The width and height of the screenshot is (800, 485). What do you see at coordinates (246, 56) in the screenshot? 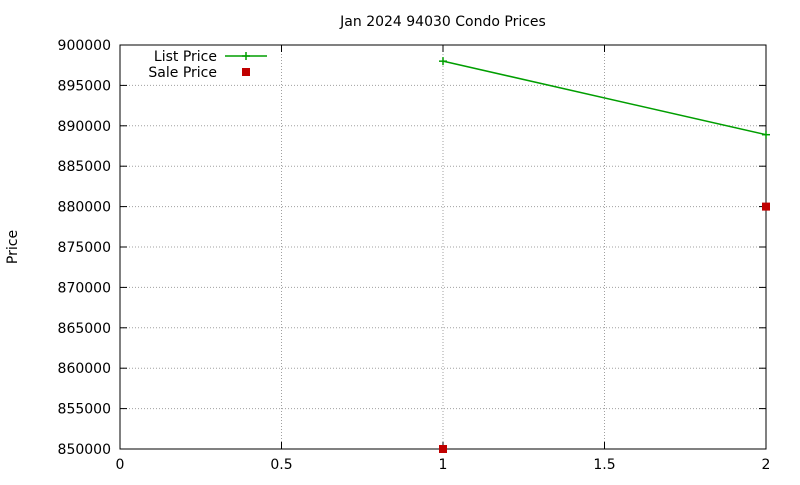
I see `legend-marker-list-price` at bounding box center [246, 56].